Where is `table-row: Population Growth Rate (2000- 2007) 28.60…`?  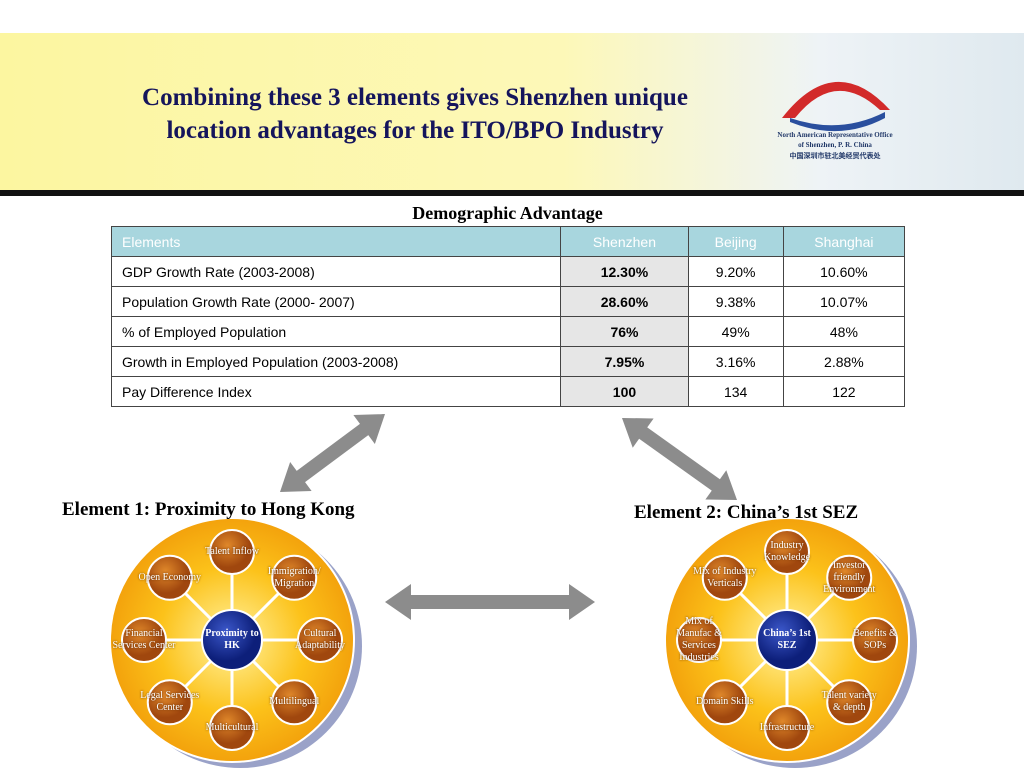
table-row: Population Growth Rate (2000- 2007) 28.60… is located at coordinates (508, 301).